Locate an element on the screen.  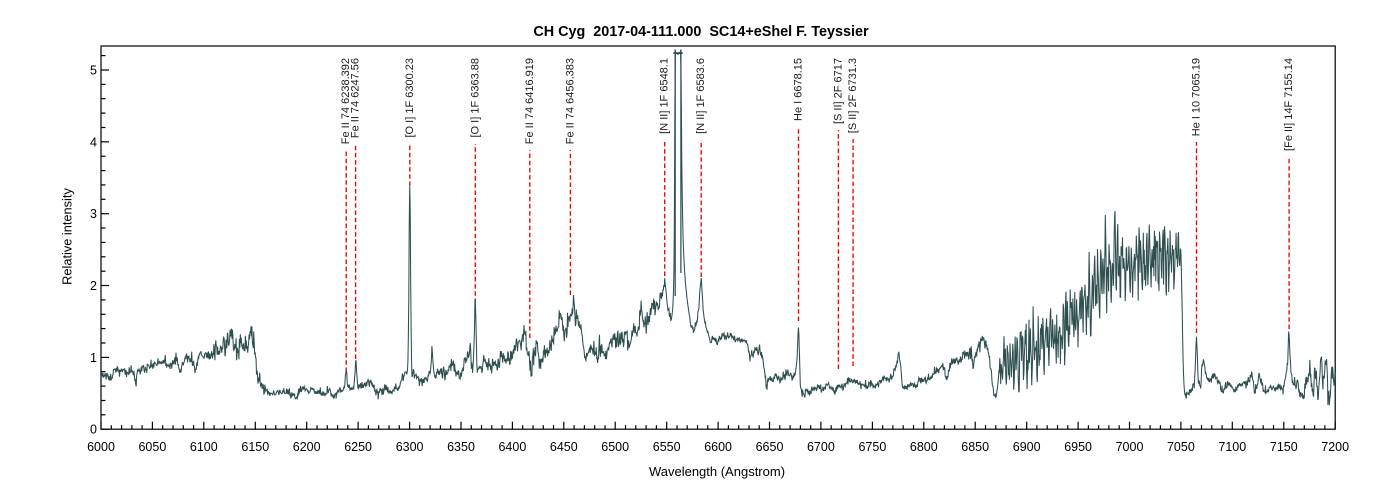
svg-text: 7050 is located at coordinates (1181, 447).